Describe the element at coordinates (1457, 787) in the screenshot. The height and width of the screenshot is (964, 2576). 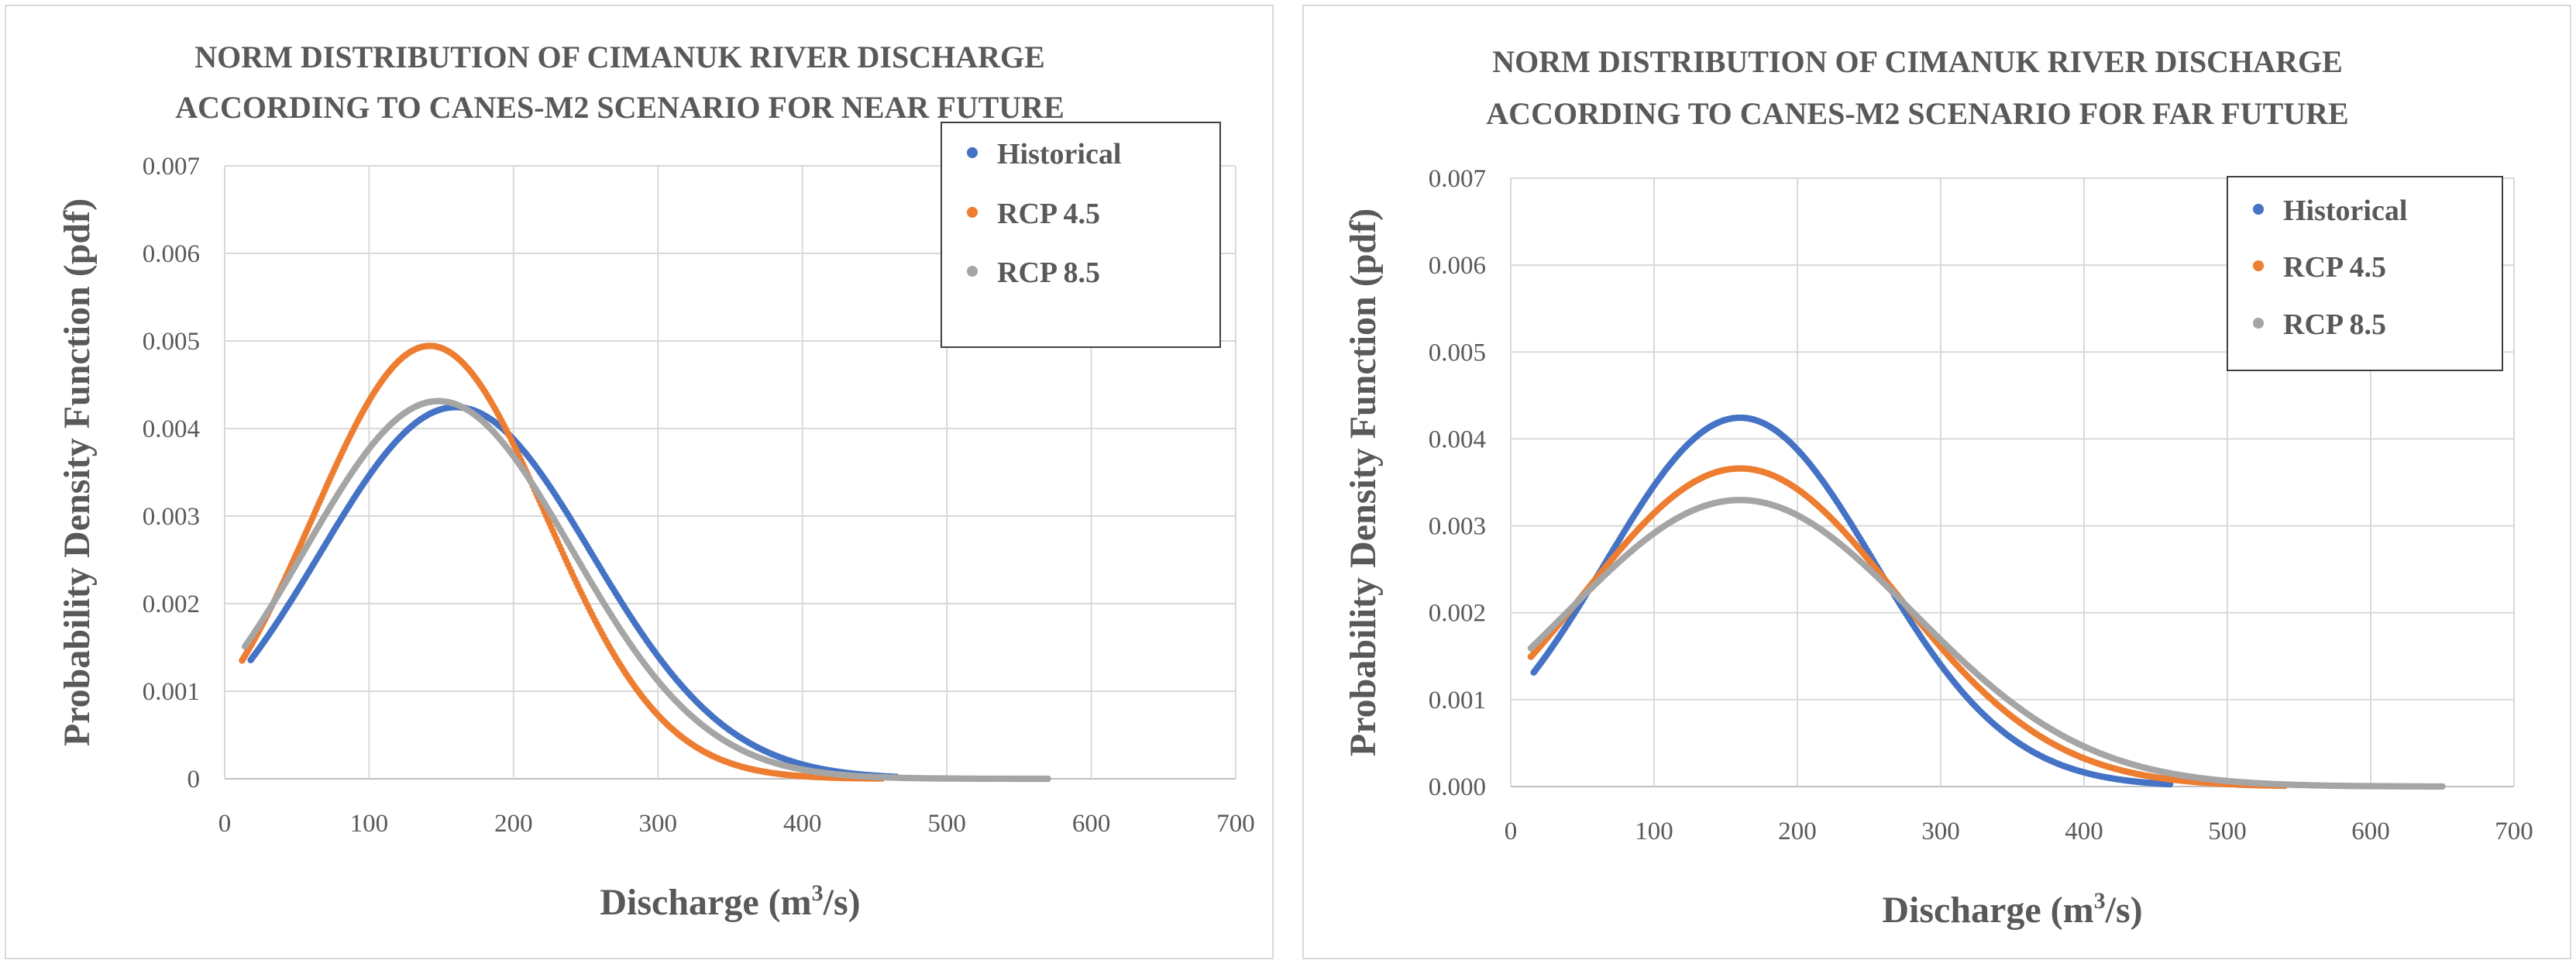
I see `y-tick-label: 0.000` at that location.